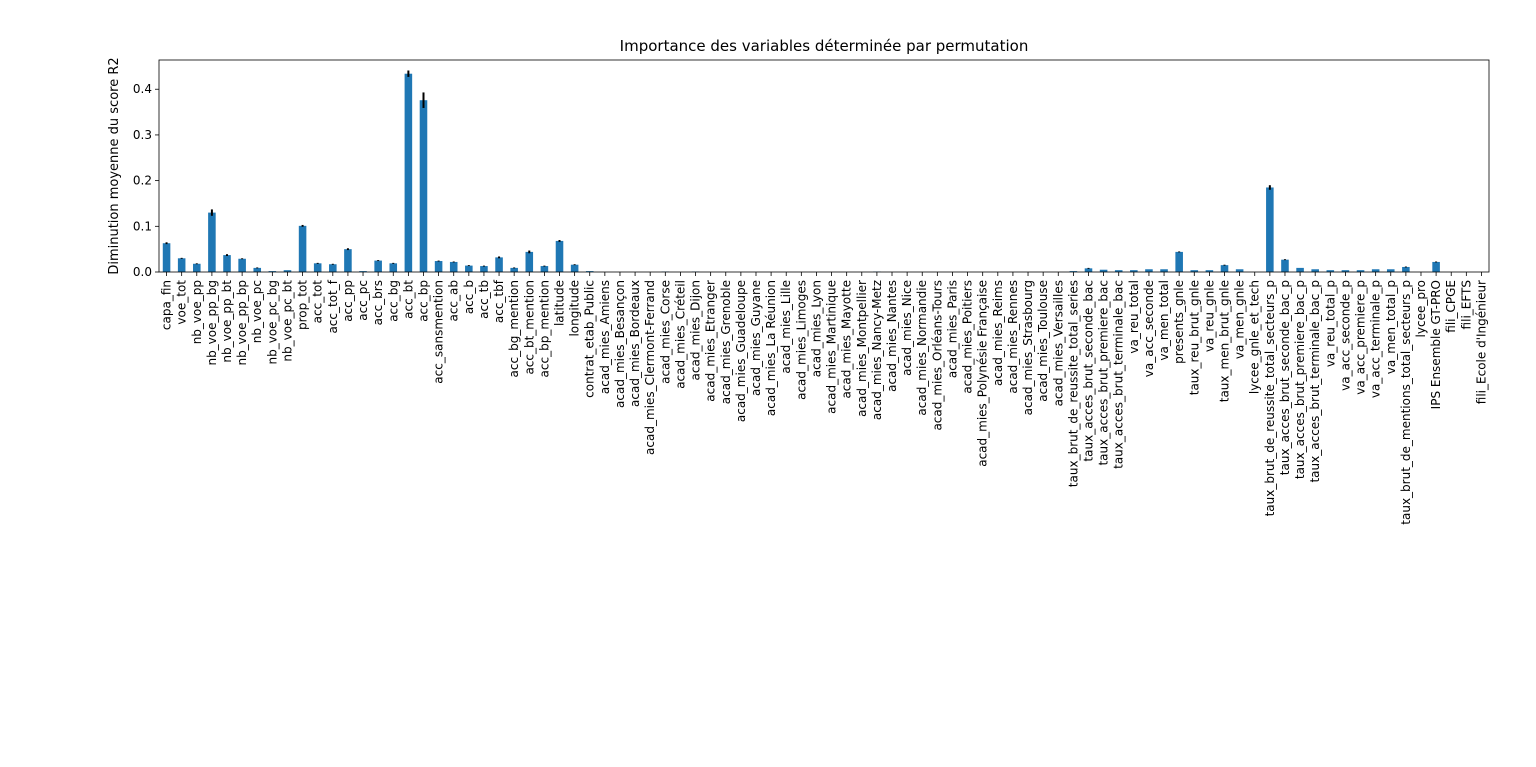  I want to click on y-tick-label-5: 0.4, so click(142, 89).